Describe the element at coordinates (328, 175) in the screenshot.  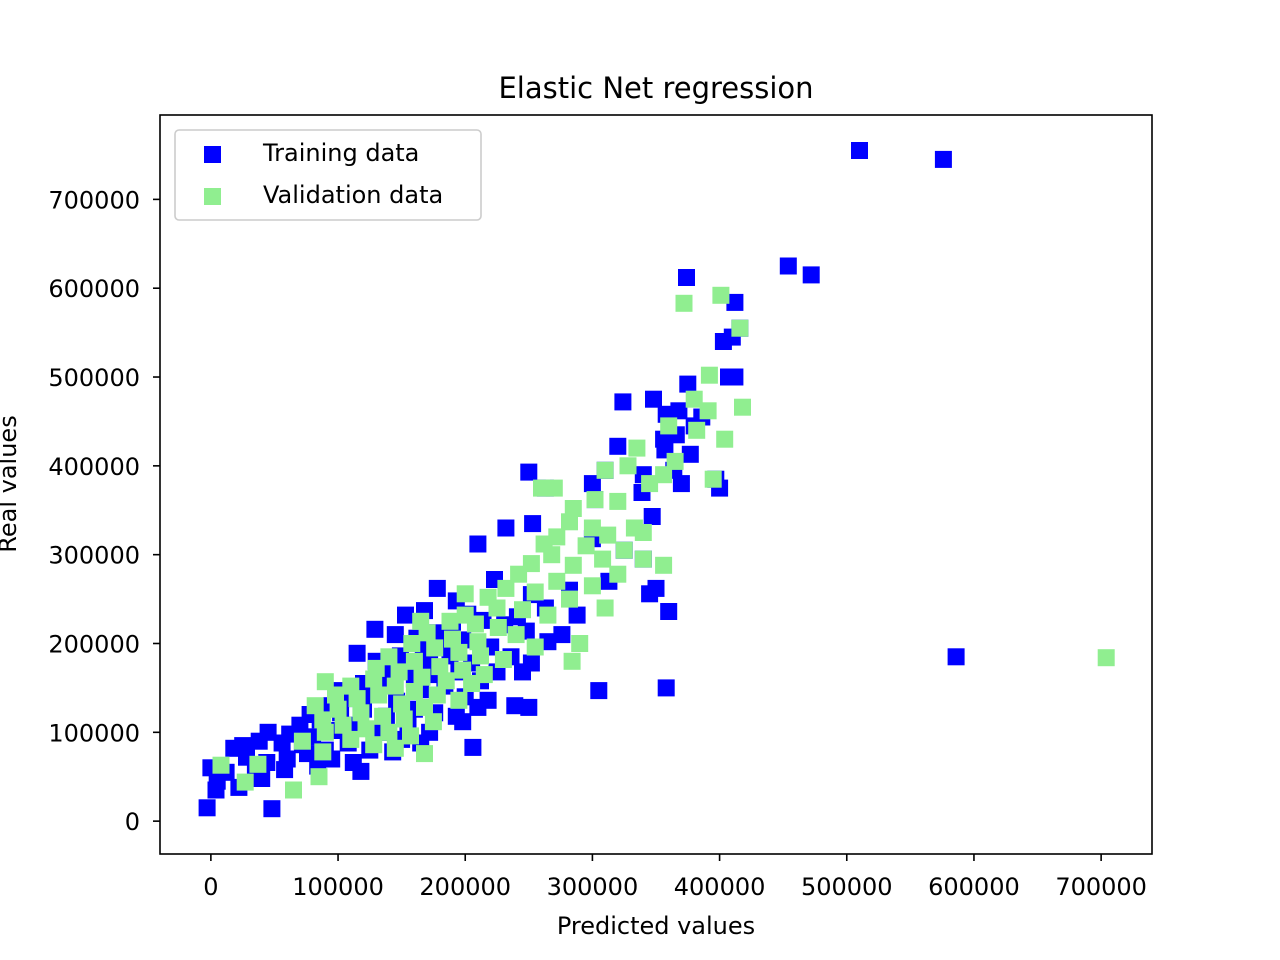
I see `legend-box` at that location.